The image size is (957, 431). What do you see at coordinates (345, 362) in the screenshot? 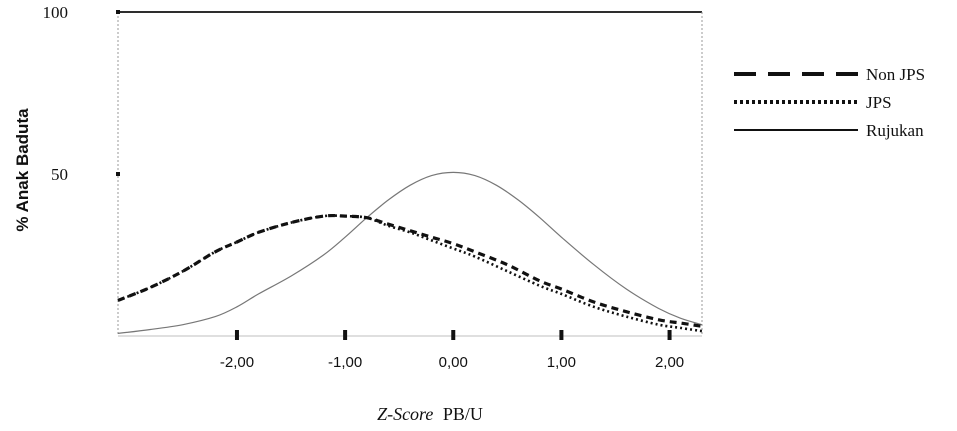
I see `x-tick-label: -1,00` at bounding box center [345, 362].